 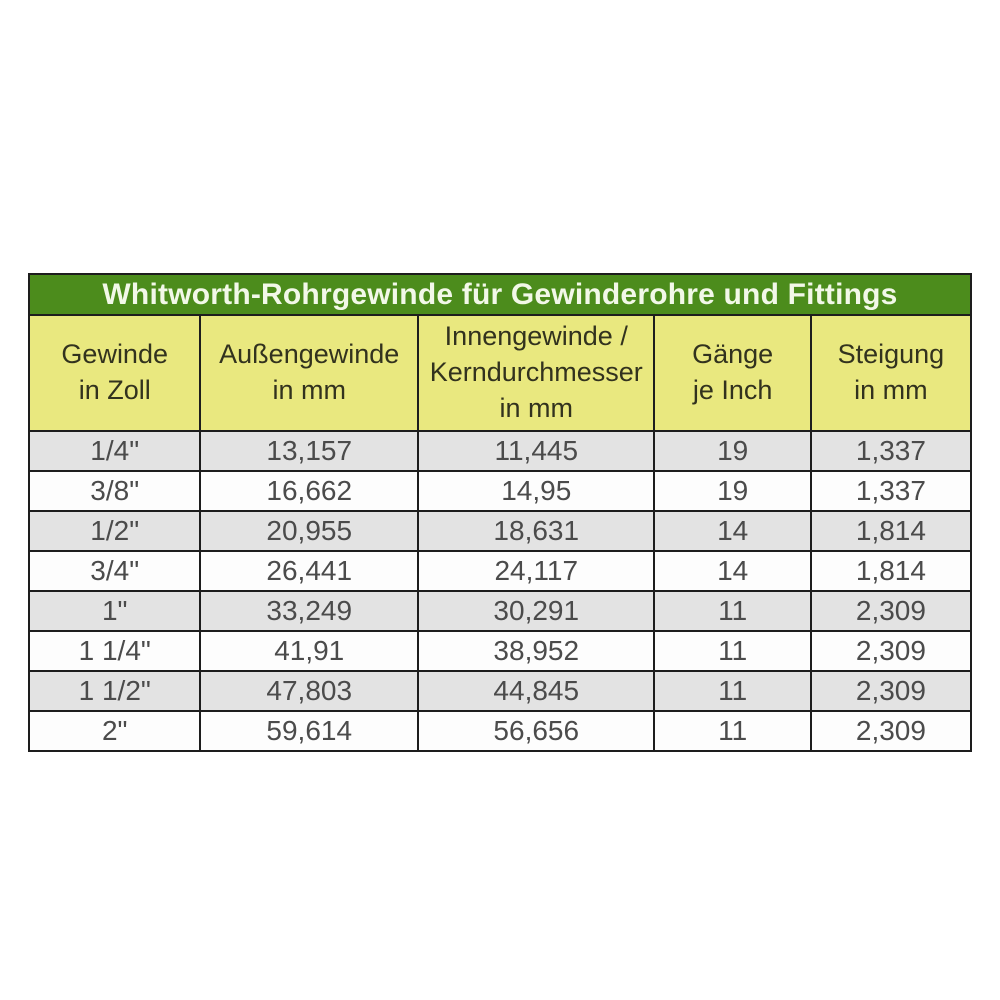 I want to click on table-row: 3/4" 26,441 24,117 14 1,814, so click(x=500, y=571).